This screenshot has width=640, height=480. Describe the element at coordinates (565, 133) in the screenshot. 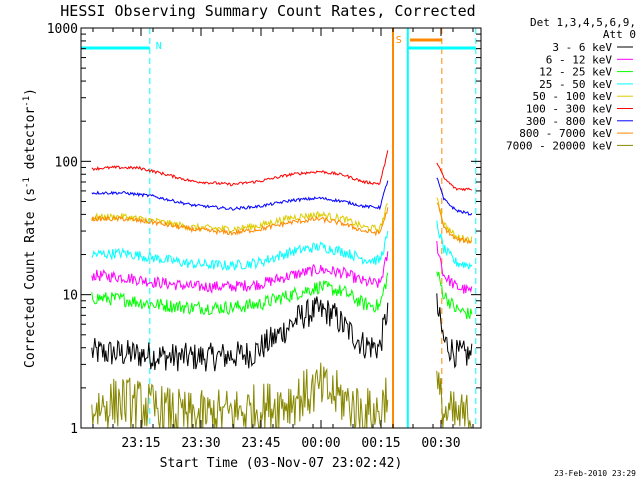

I see `legend-entry-label: 800 - 7000 keV` at that location.